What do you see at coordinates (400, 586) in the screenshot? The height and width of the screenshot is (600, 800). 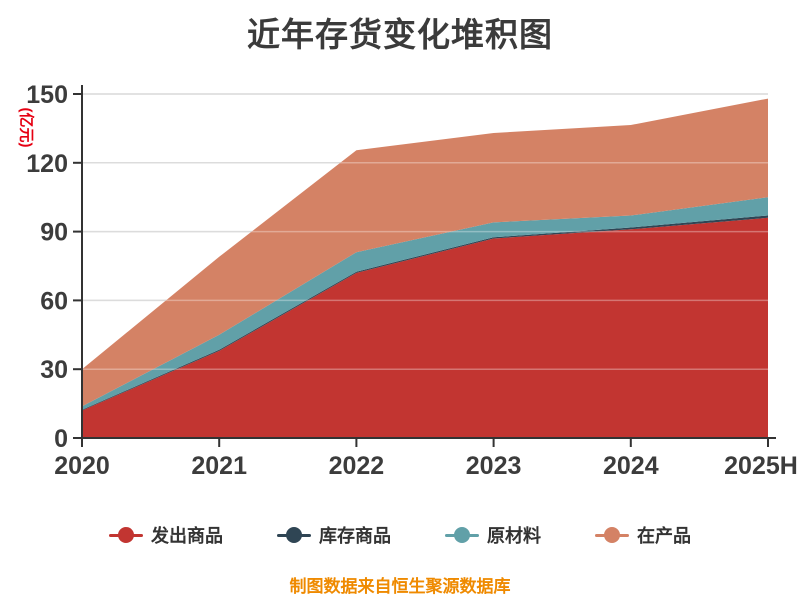 I see `data-source-note: 制图数据来自恒生聚源数据库` at bounding box center [400, 586].